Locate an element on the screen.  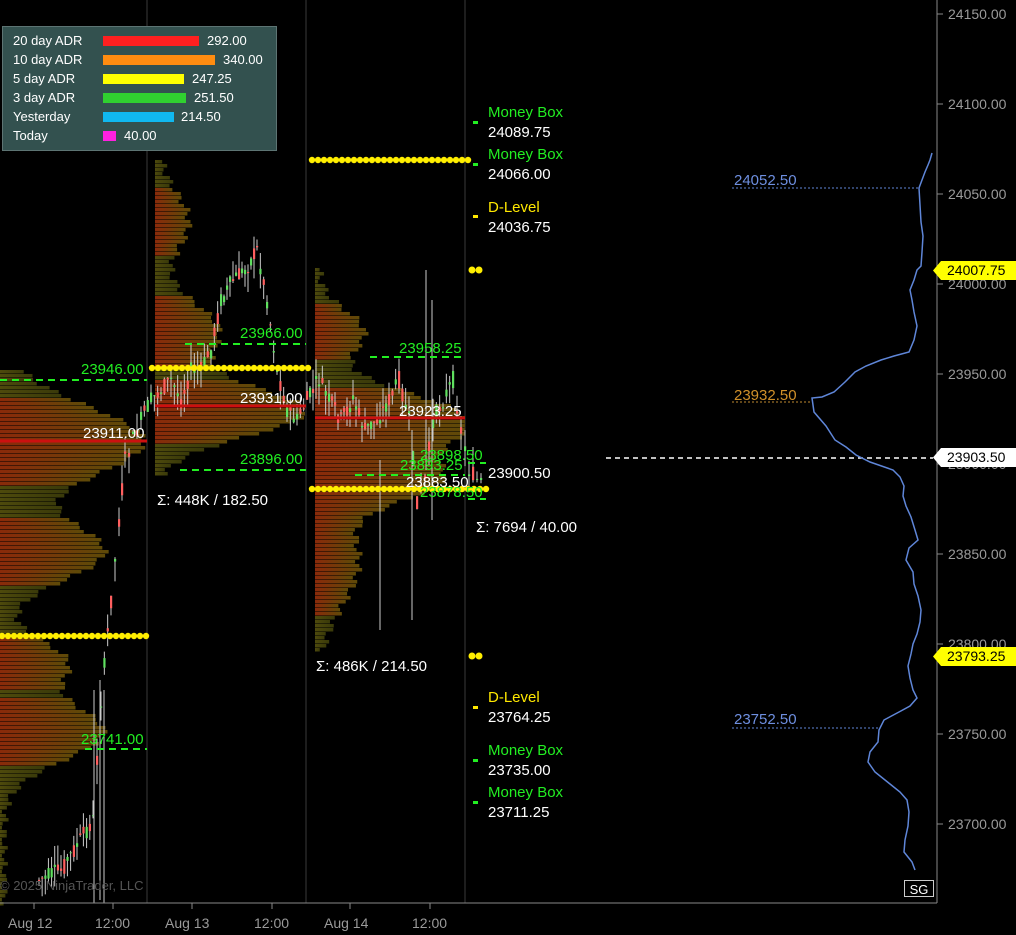
price-tick-label: 23700.00 is located at coordinates (977, 824).